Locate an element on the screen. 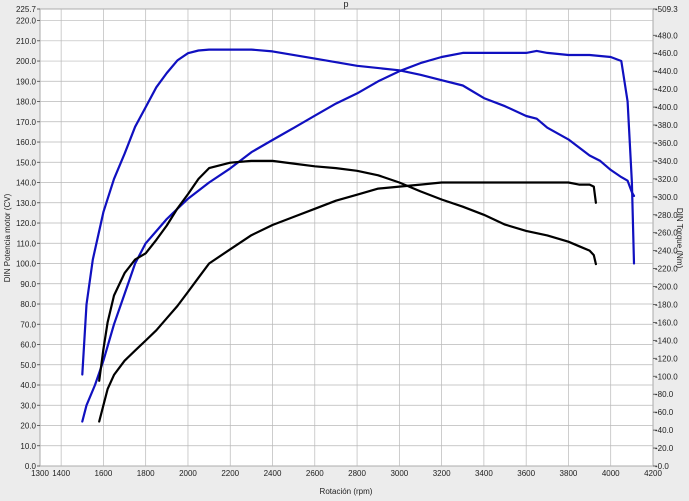  y-left-tick-label: 130.0 is located at coordinates (26, 203).